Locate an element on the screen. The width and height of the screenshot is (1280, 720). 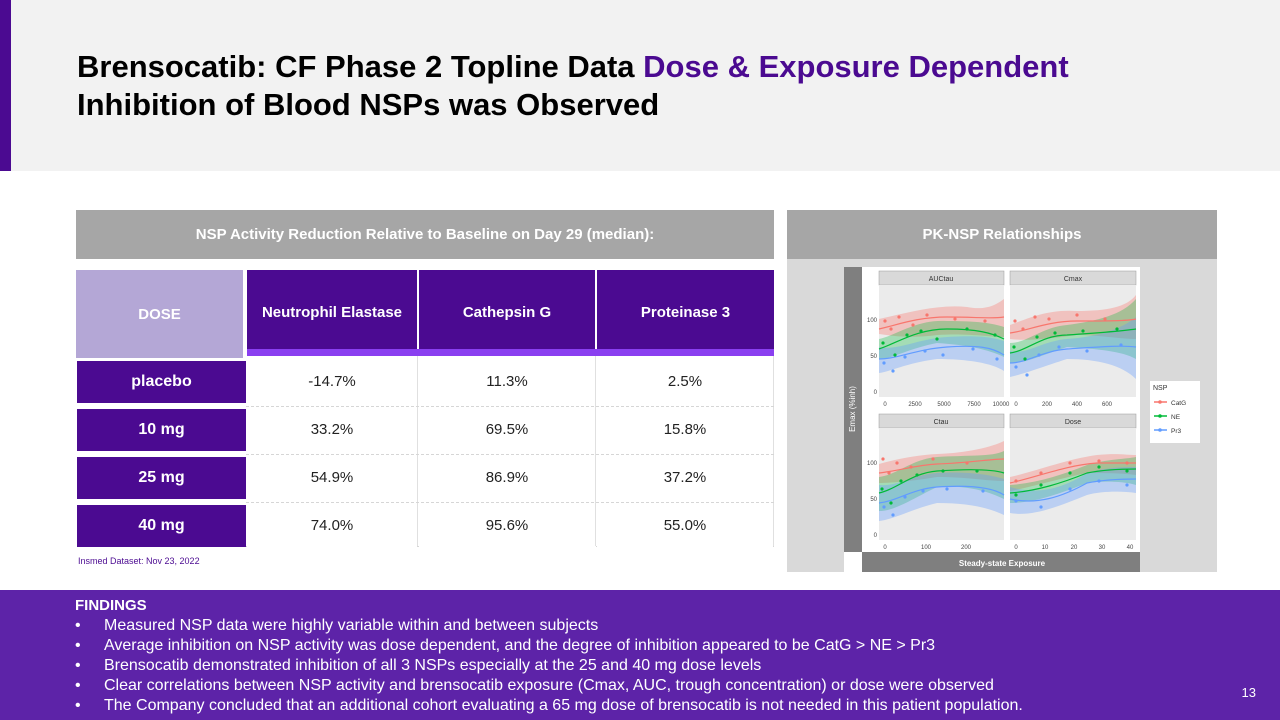
x-tick: 2500 is located at coordinates (915, 405).